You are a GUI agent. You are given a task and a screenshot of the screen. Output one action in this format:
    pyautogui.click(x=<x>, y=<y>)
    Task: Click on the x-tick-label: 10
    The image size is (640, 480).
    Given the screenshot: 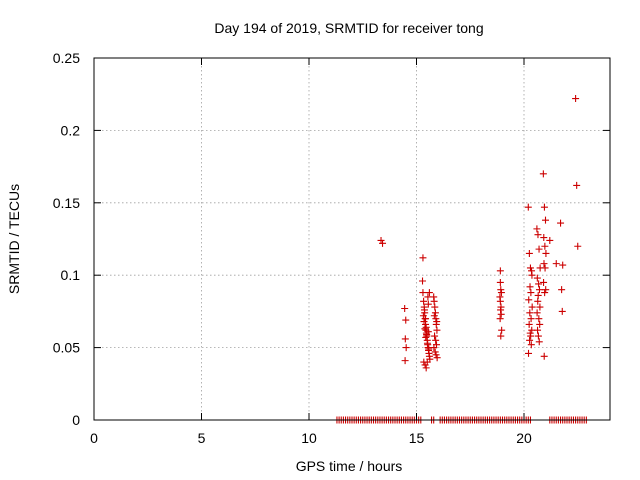 What is the action you would take?
    pyautogui.click(x=309, y=438)
    